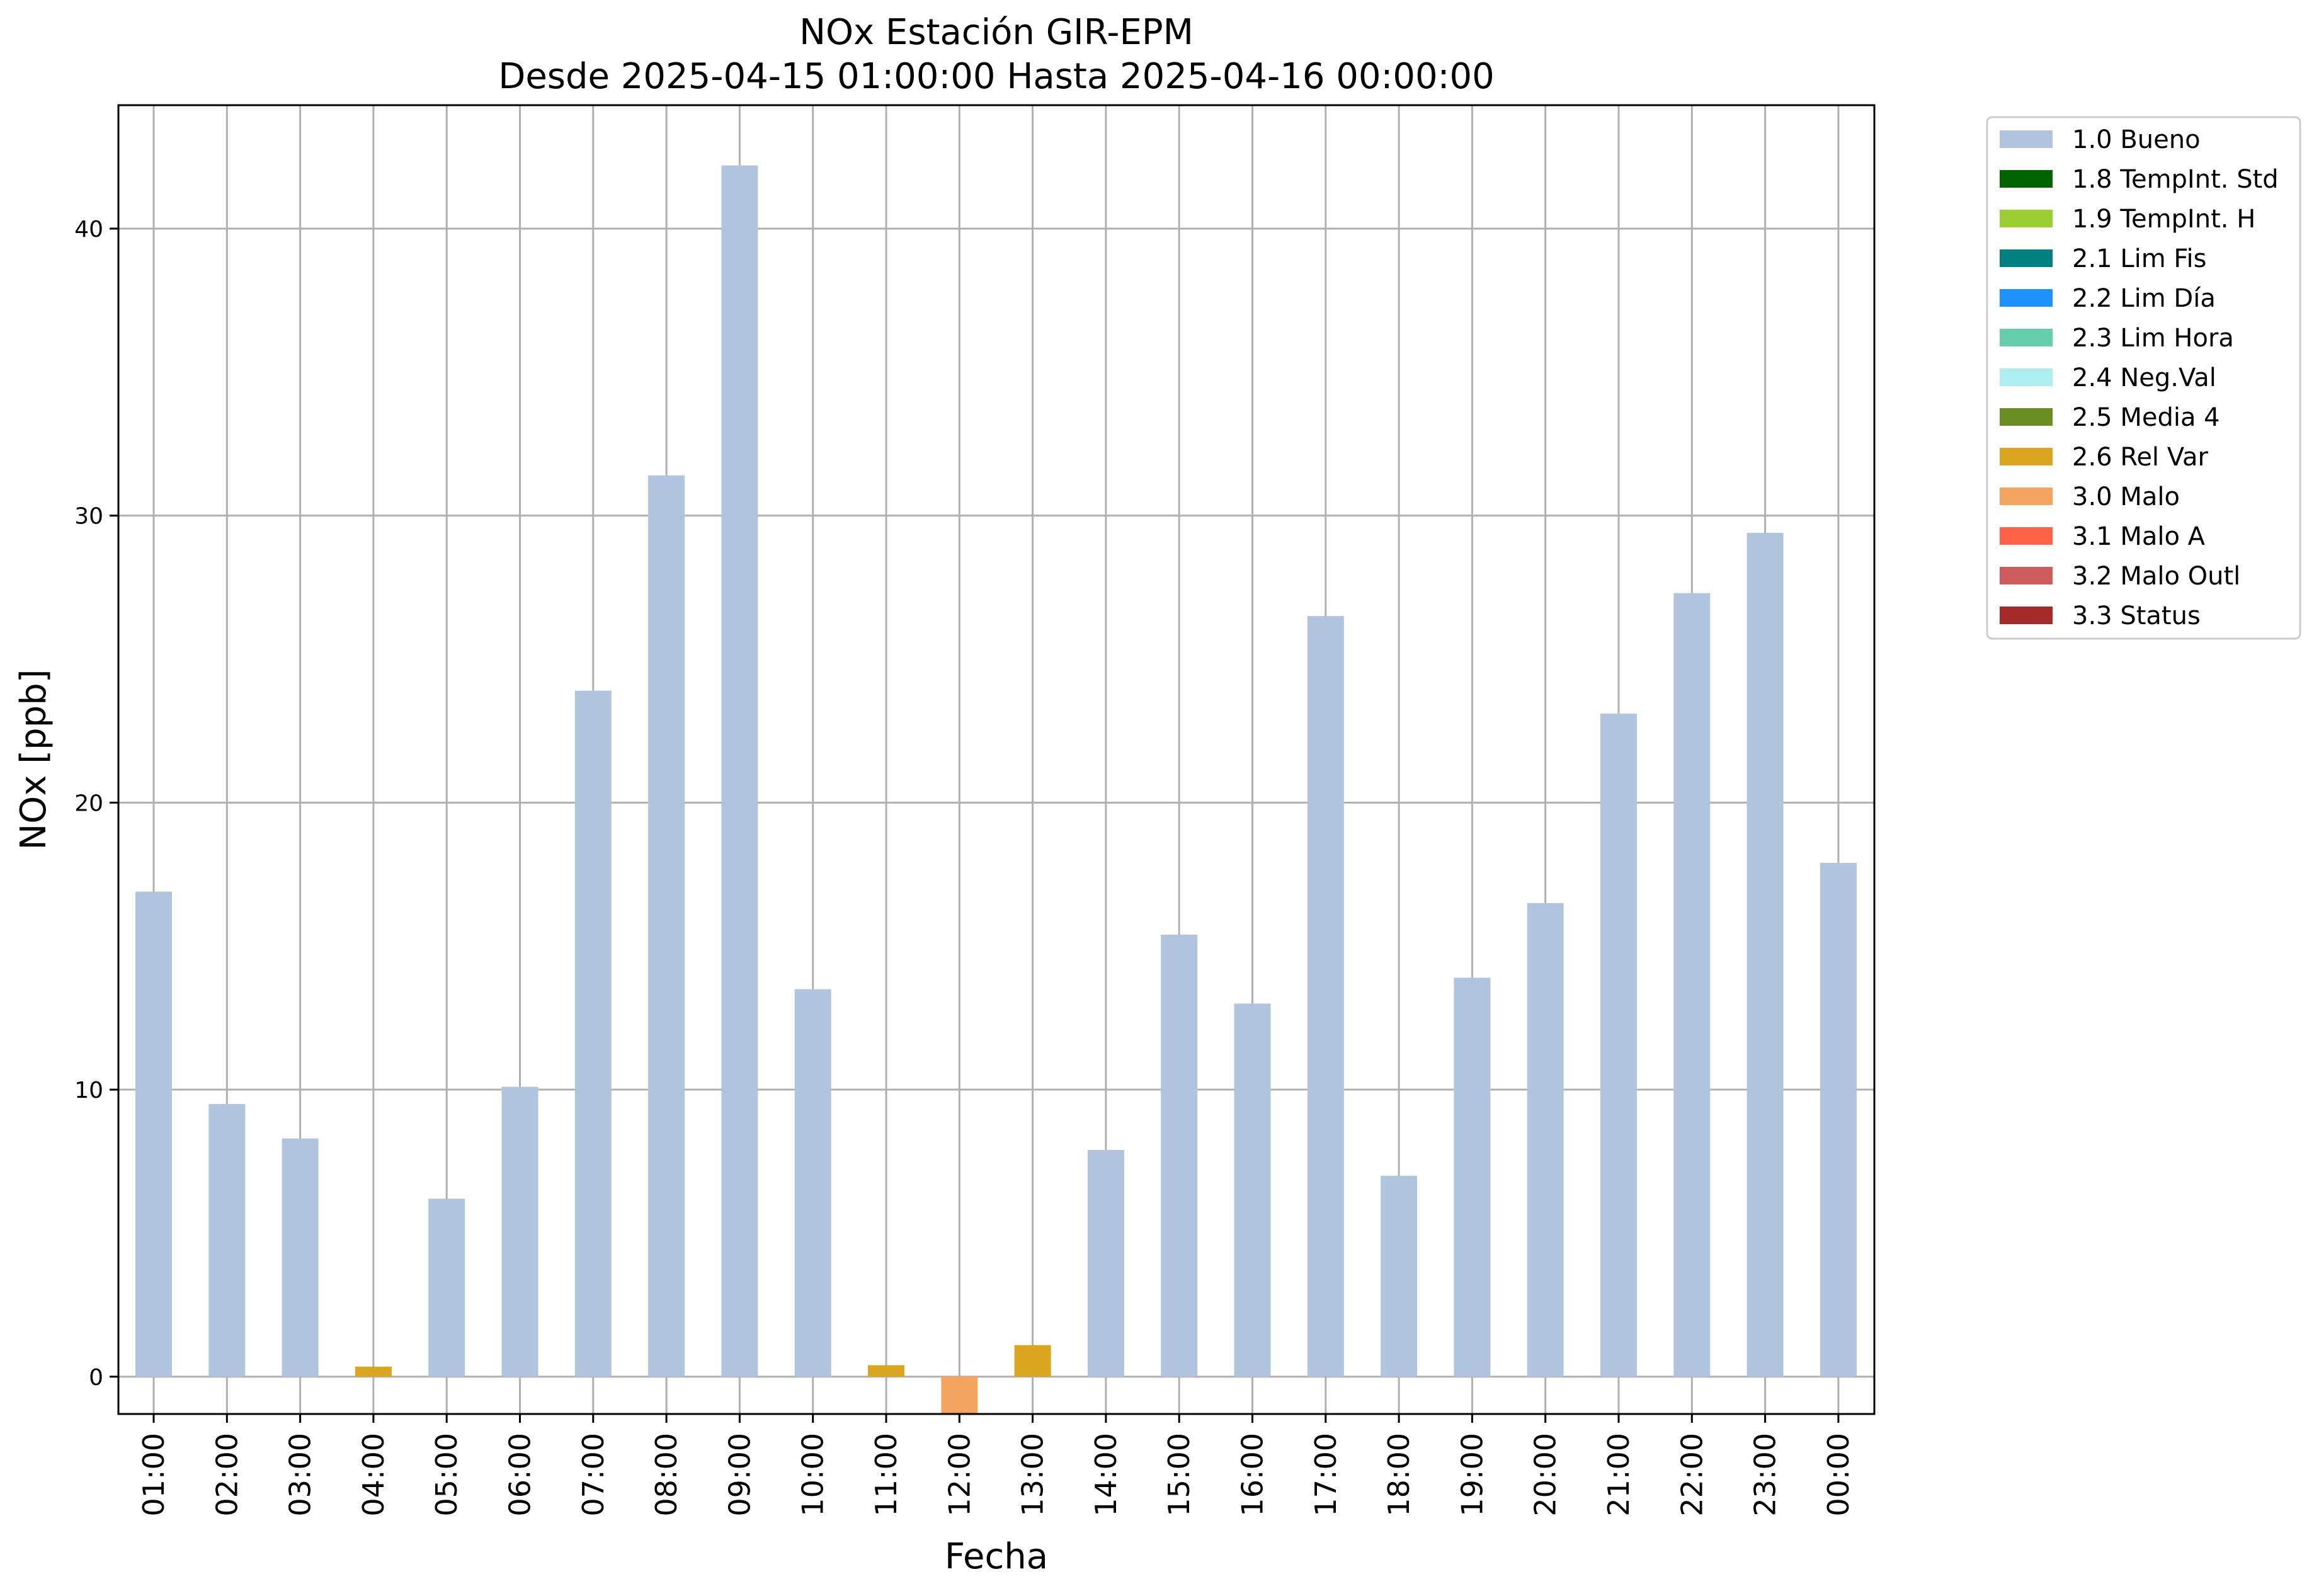 This screenshot has width=2319, height=1596. Describe the element at coordinates (227, 1475) in the screenshot. I see `x-tick-label: 02:00` at that location.